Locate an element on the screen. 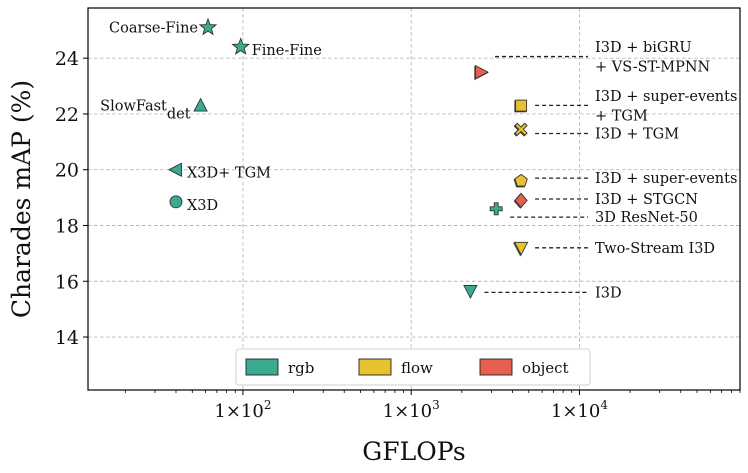 Image resolution: width=748 pixels, height=473 pixels. x-axis-ticks: 1×10² 1×10³ 1×10⁴ is located at coordinates (432, 406).